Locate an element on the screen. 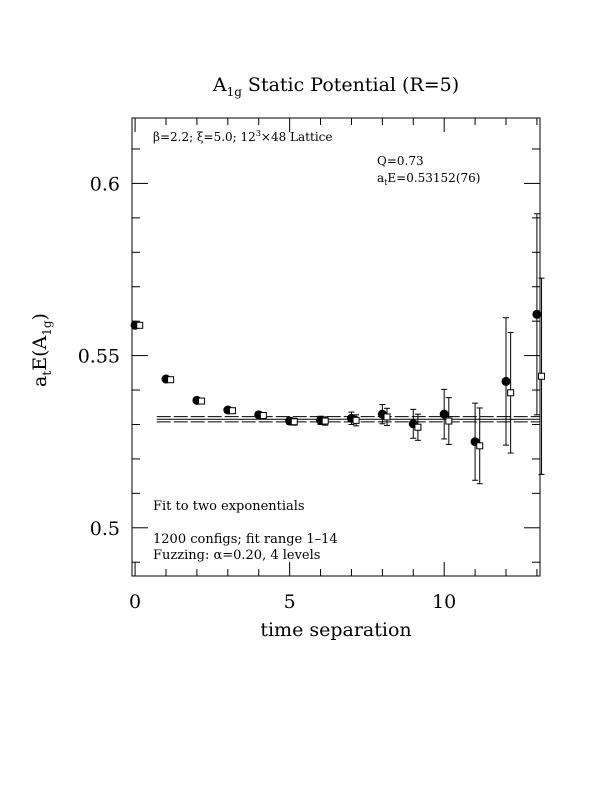  ate-annotation: atE=0.53152(76) is located at coordinates (428, 179).